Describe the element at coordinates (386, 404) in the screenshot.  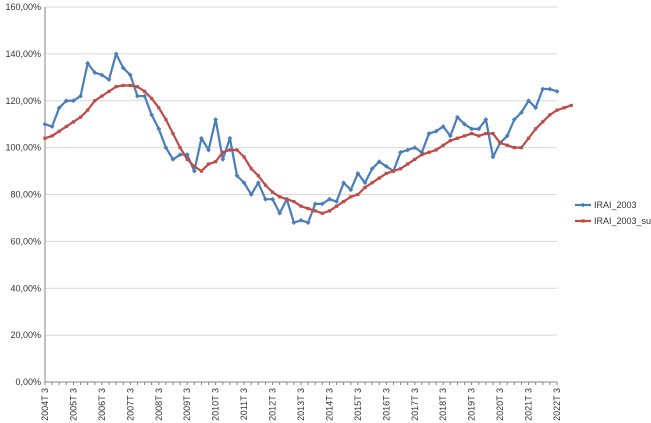
I see `x-tick-label: 2016T 3` at that location.